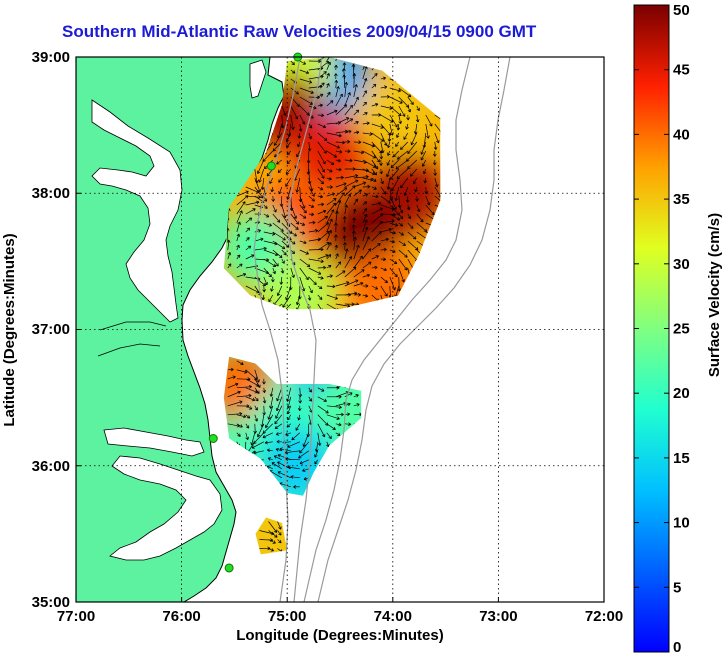 This screenshot has height=659, width=724. Describe the element at coordinates (51, 193) in the screenshot. I see `y-tick-label: 38:00` at that location.